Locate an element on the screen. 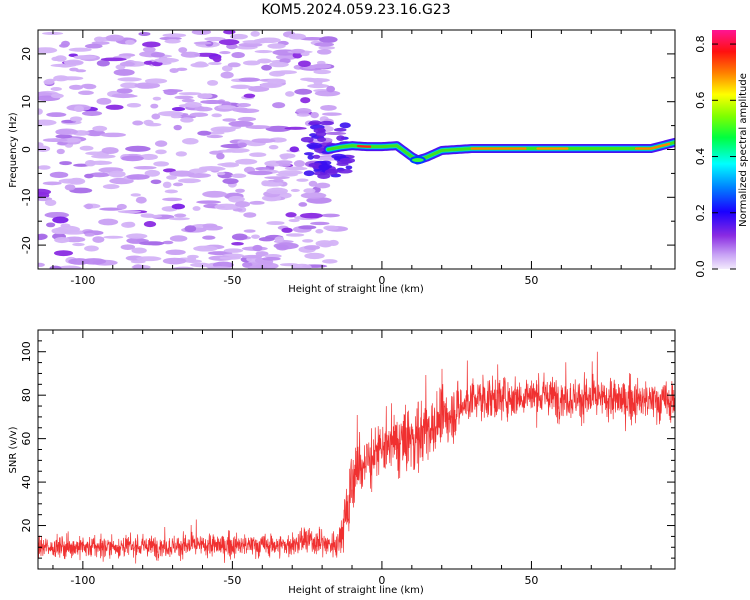 Image resolution: width=750 pixels, height=600 pixels. y-tick-label: -10 is located at coordinates (26, 197).